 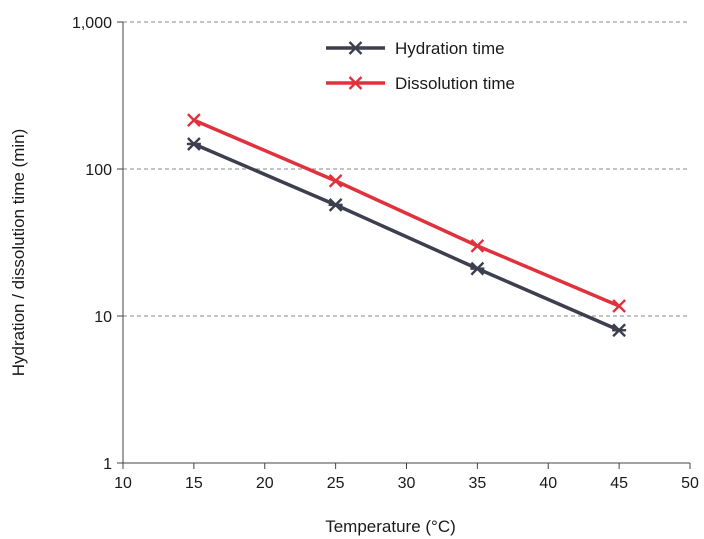 What do you see at coordinates (92, 23) in the screenshot?
I see `y-tick-label: 1,000` at bounding box center [92, 23].